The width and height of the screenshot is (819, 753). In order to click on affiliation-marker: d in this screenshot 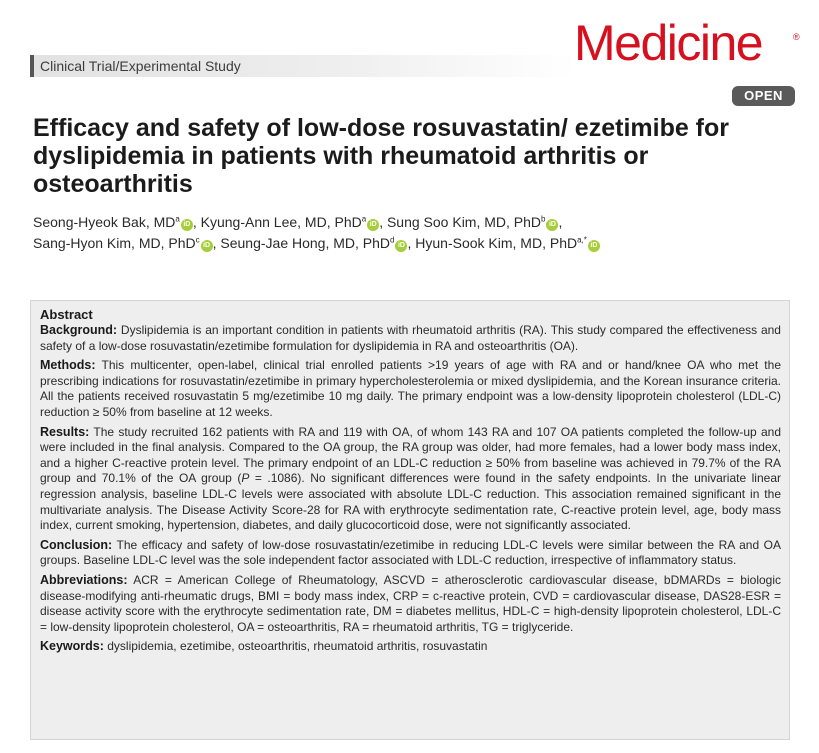, I will do `click(392, 240)`.